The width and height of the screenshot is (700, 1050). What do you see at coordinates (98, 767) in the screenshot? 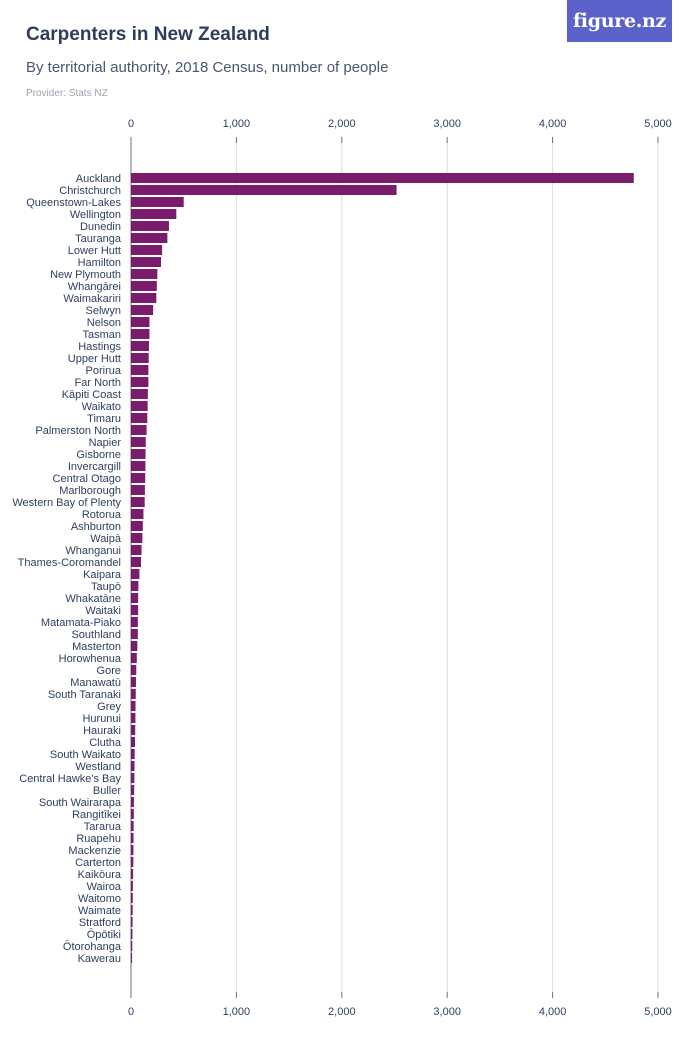
I see `category-label: Westland` at bounding box center [98, 767].